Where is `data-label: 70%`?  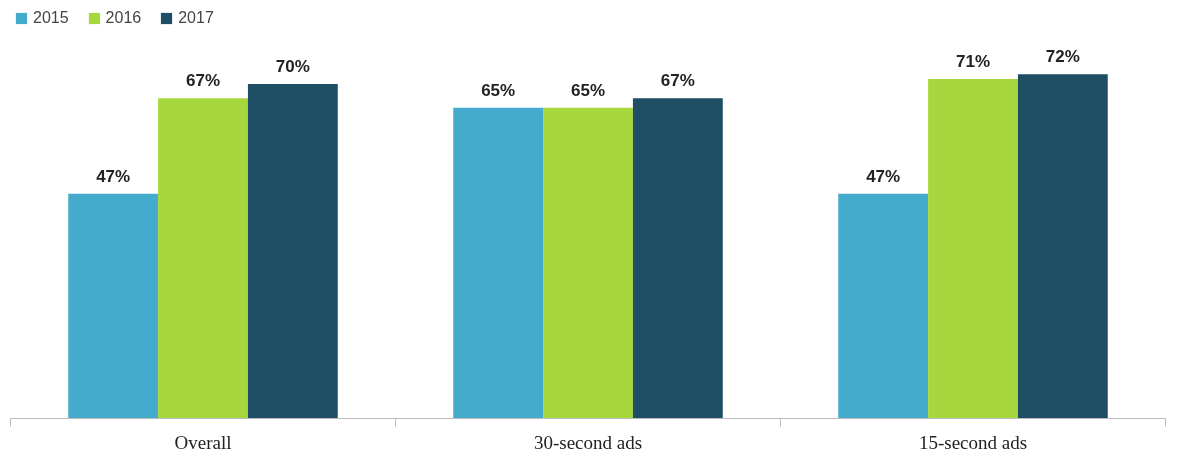 data-label: 70% is located at coordinates (292, 66).